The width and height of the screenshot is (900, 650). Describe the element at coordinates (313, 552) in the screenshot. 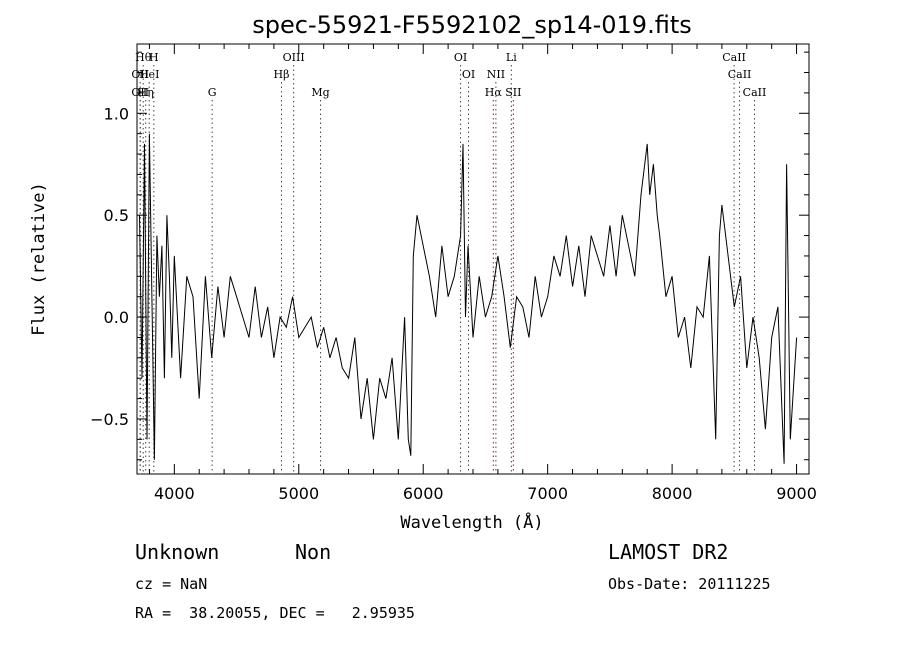

I see `spectral-subclass: Non` at that location.